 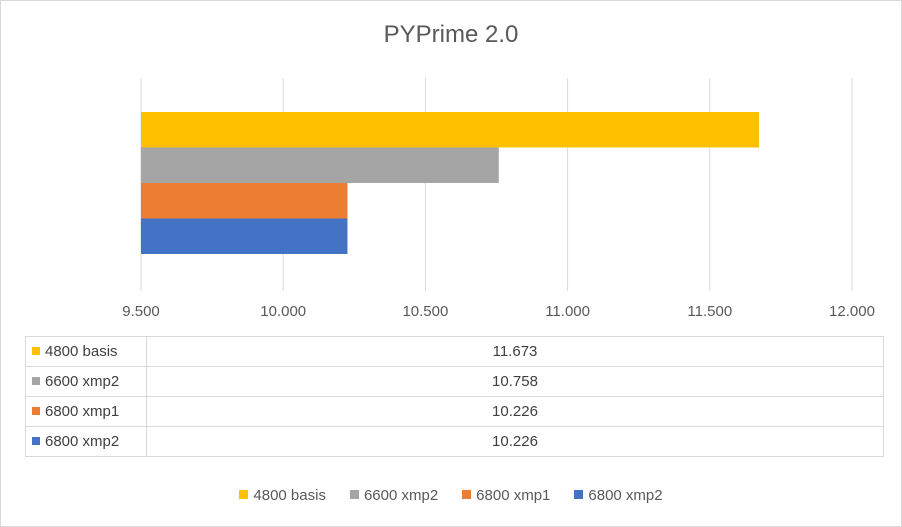 What do you see at coordinates (289, 495) in the screenshot?
I see `legend-label: 4800 basis` at bounding box center [289, 495].